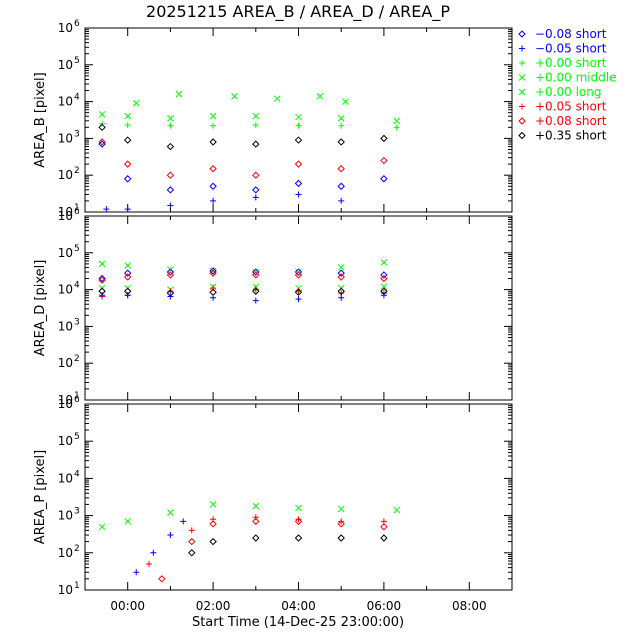 The width and height of the screenshot is (640, 640). I want to click on legend-entry: +0.00 middle, so click(576, 78).